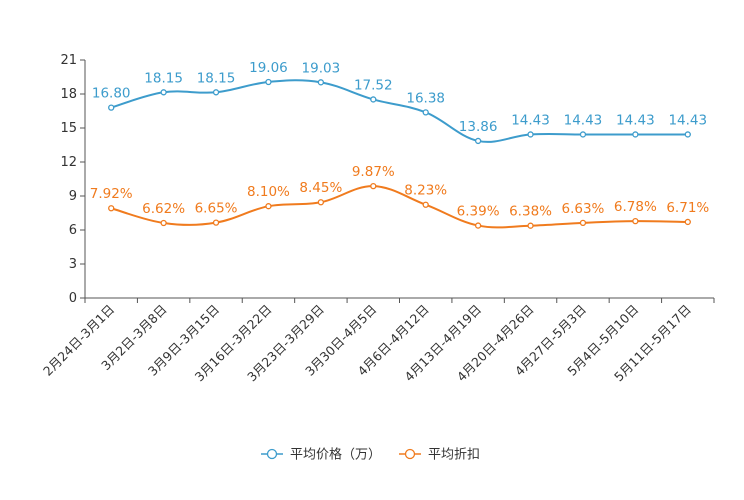 Image resolution: width=744 pixels, height=500 pixels. I want to click on y-tick-label: 0, so click(73, 298).